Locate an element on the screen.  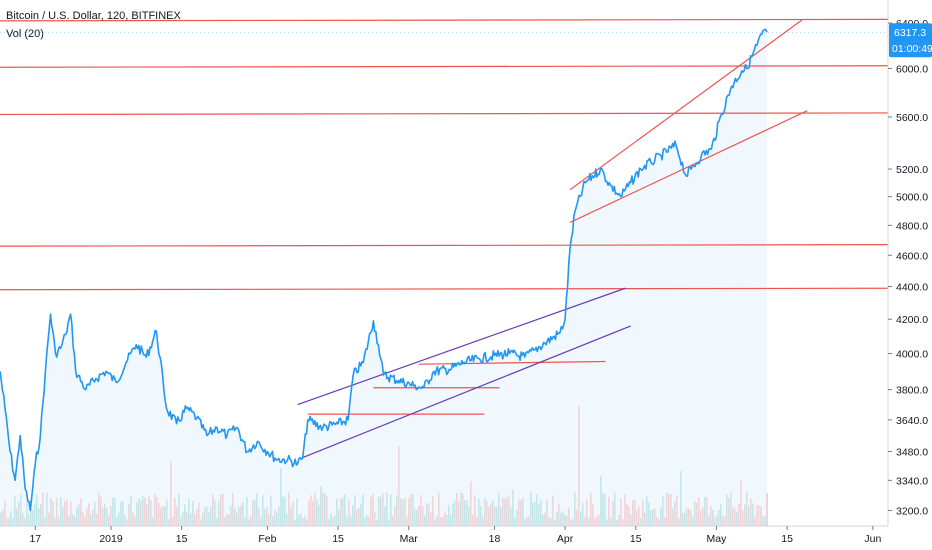
y-tick-label: 6000.0 is located at coordinates (912, 69).